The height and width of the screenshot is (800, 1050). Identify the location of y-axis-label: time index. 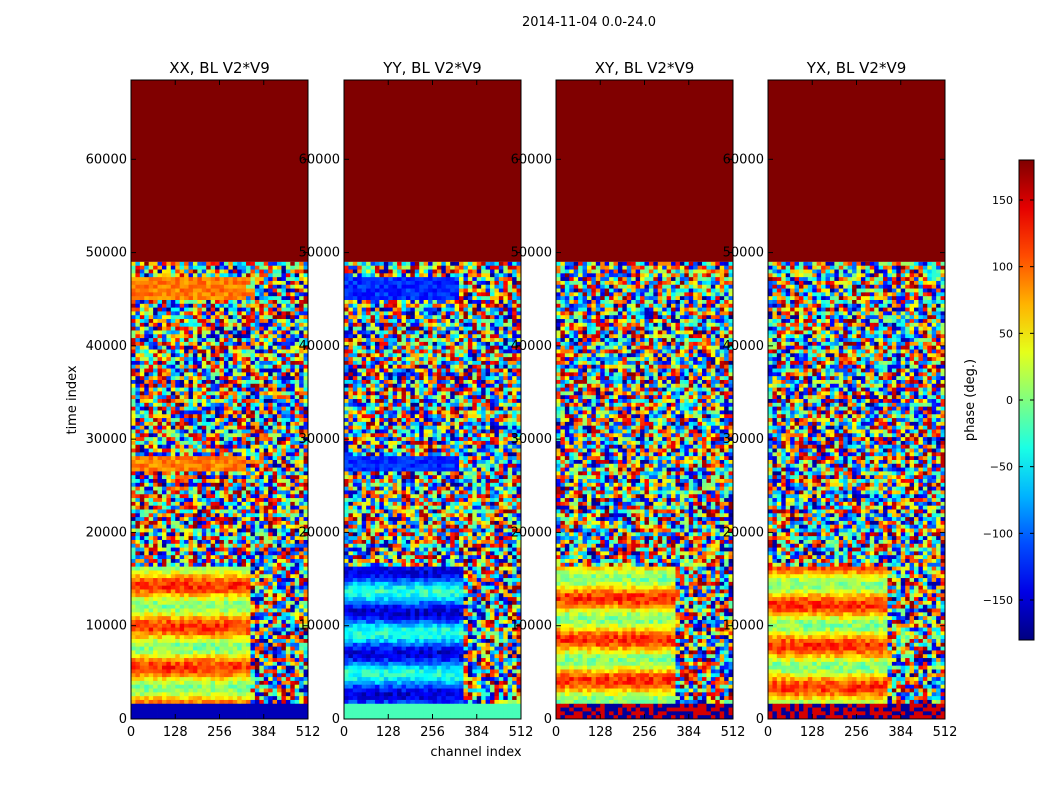
(72, 399).